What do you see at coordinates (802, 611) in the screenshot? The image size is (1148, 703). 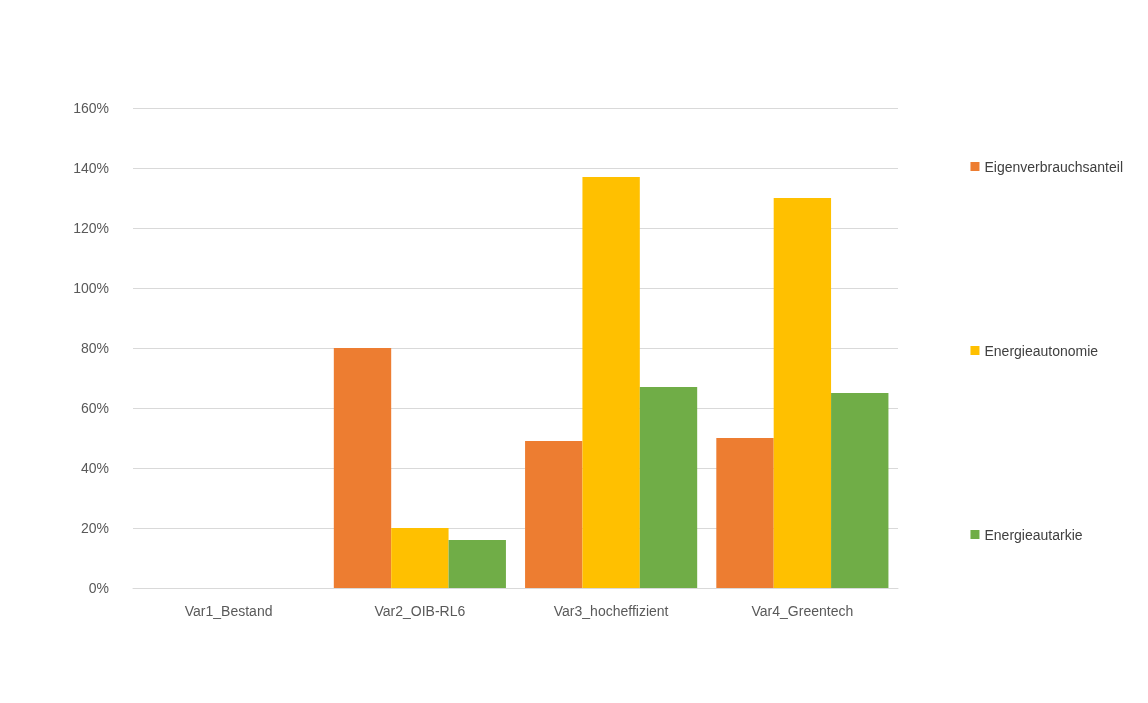 I see `x-tick-label: Var4_Greentech` at bounding box center [802, 611].